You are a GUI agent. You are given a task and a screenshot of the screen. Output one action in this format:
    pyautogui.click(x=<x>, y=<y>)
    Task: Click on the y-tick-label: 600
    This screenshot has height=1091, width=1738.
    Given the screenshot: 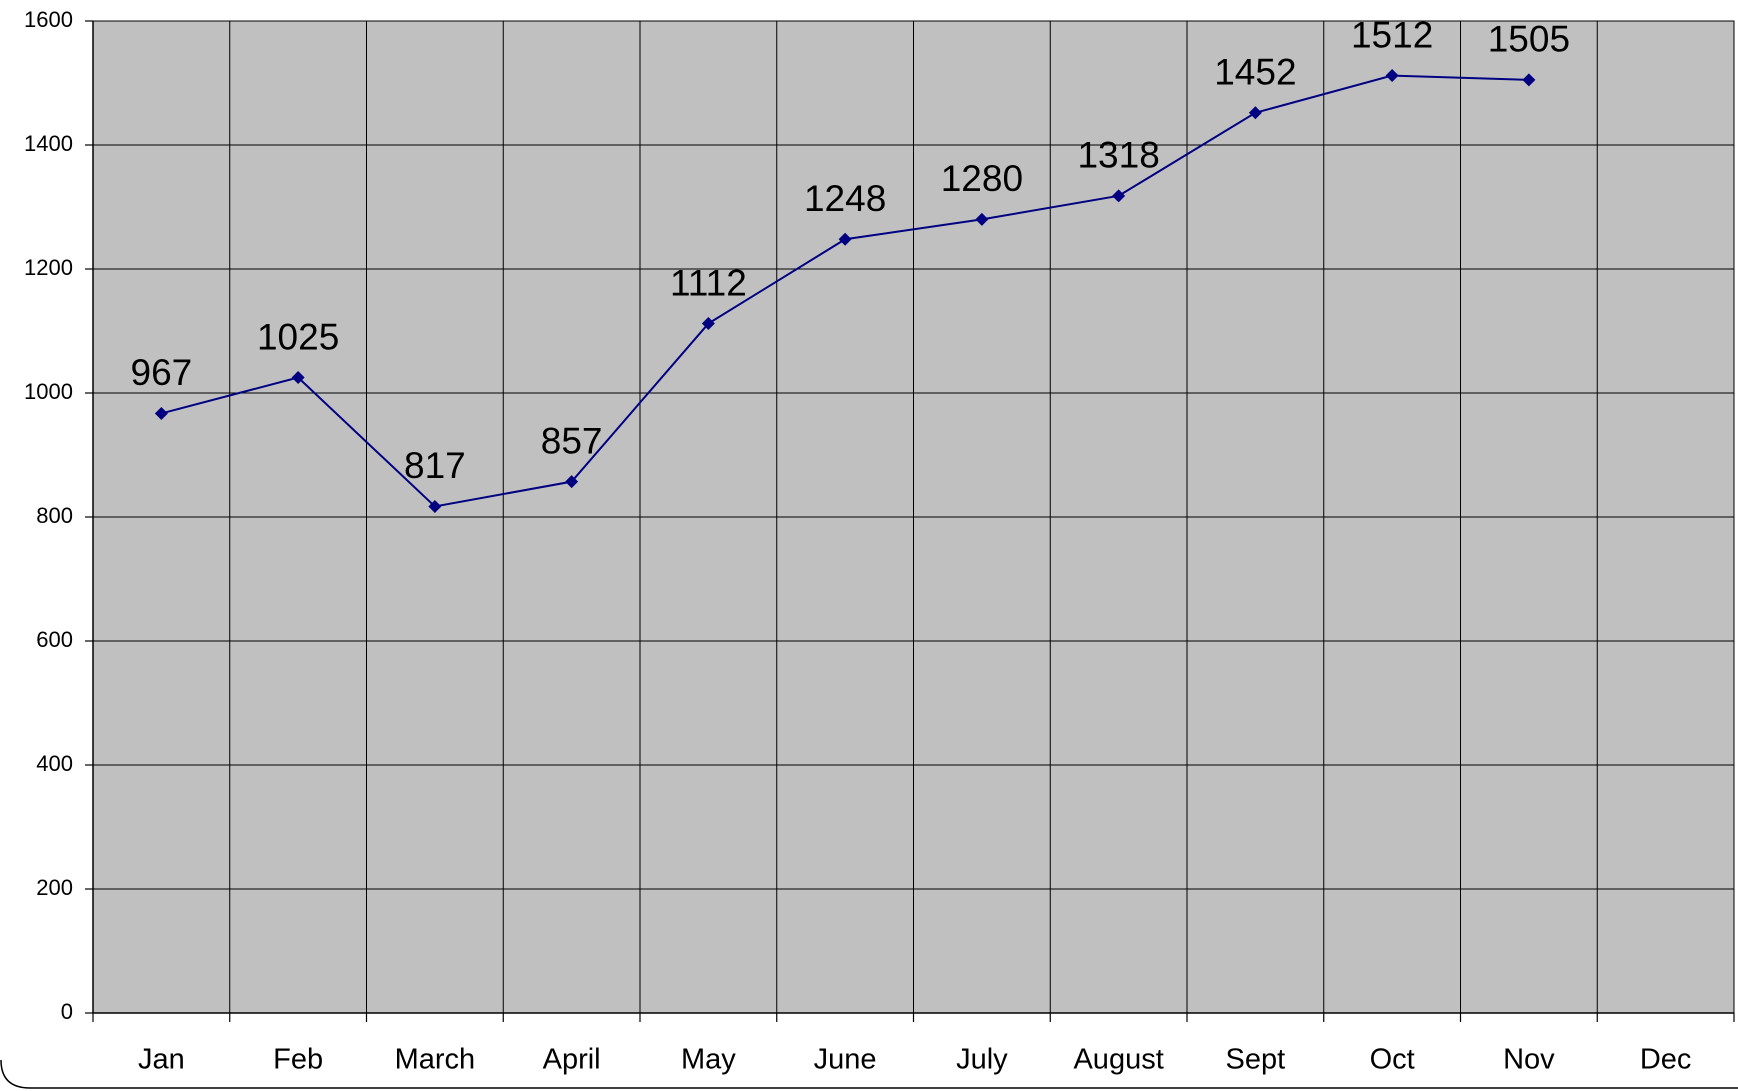 What is the action you would take?
    pyautogui.click(x=54, y=639)
    